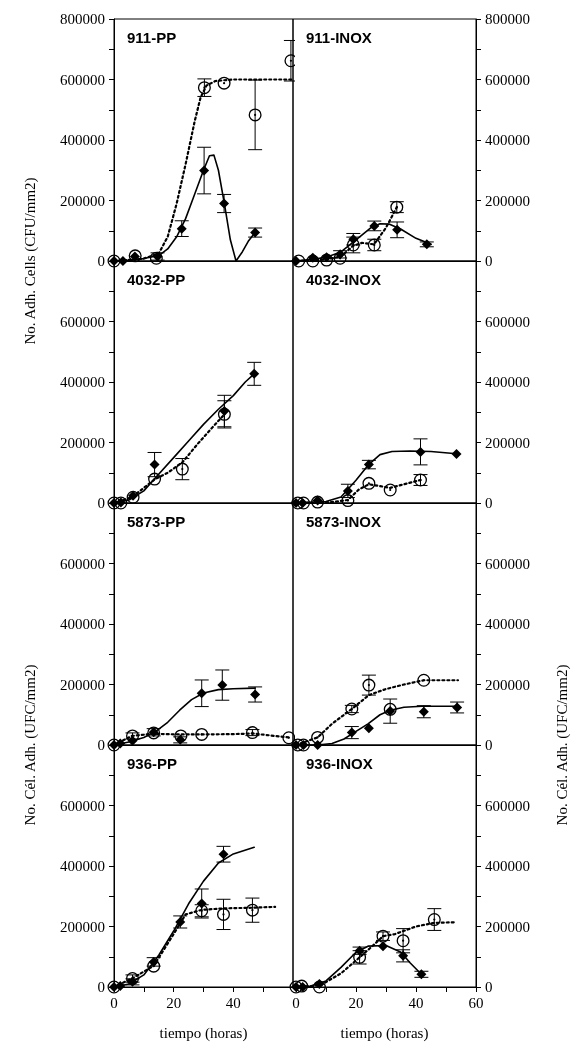 The image size is (582, 1052). What do you see at coordinates (156, 279) in the screenshot?
I see `text: 4032-PP` at bounding box center [156, 279].